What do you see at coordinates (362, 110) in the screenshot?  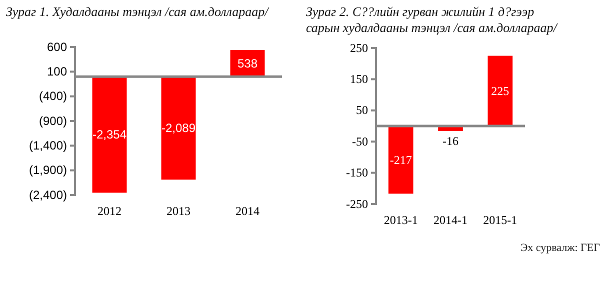 I see `y-tick-label: 50` at bounding box center [362, 110].